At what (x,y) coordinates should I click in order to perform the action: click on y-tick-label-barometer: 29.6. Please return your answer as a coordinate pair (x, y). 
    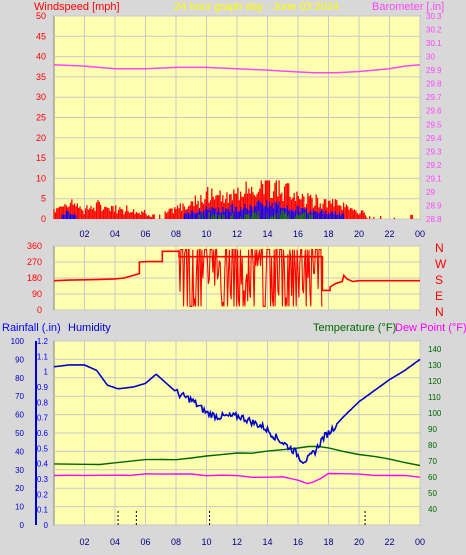
    Looking at the image, I should click on (434, 111).